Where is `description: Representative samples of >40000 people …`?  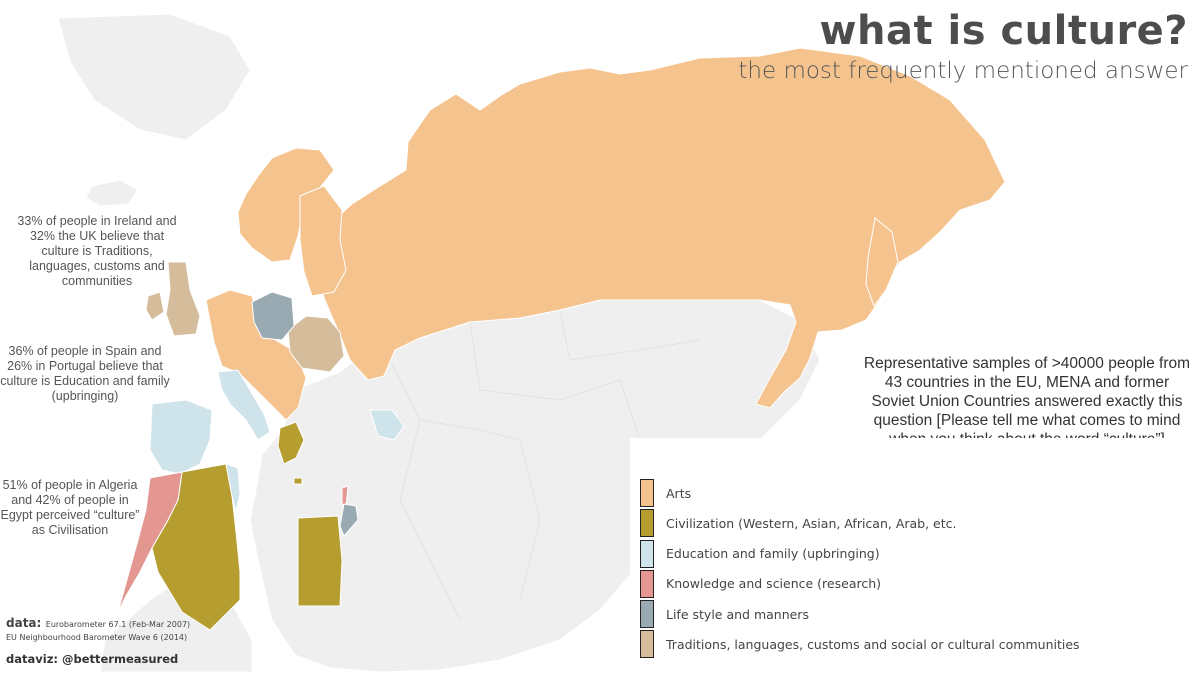 description: Representative samples of >40000 people … is located at coordinates (1027, 401).